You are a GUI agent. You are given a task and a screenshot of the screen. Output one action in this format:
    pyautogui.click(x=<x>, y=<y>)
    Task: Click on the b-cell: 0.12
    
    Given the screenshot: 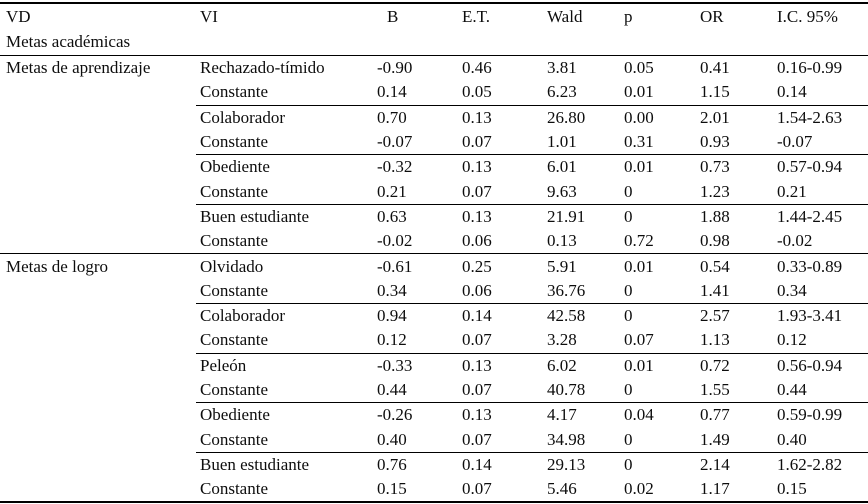 What is the action you would take?
    pyautogui.click(x=392, y=340)
    